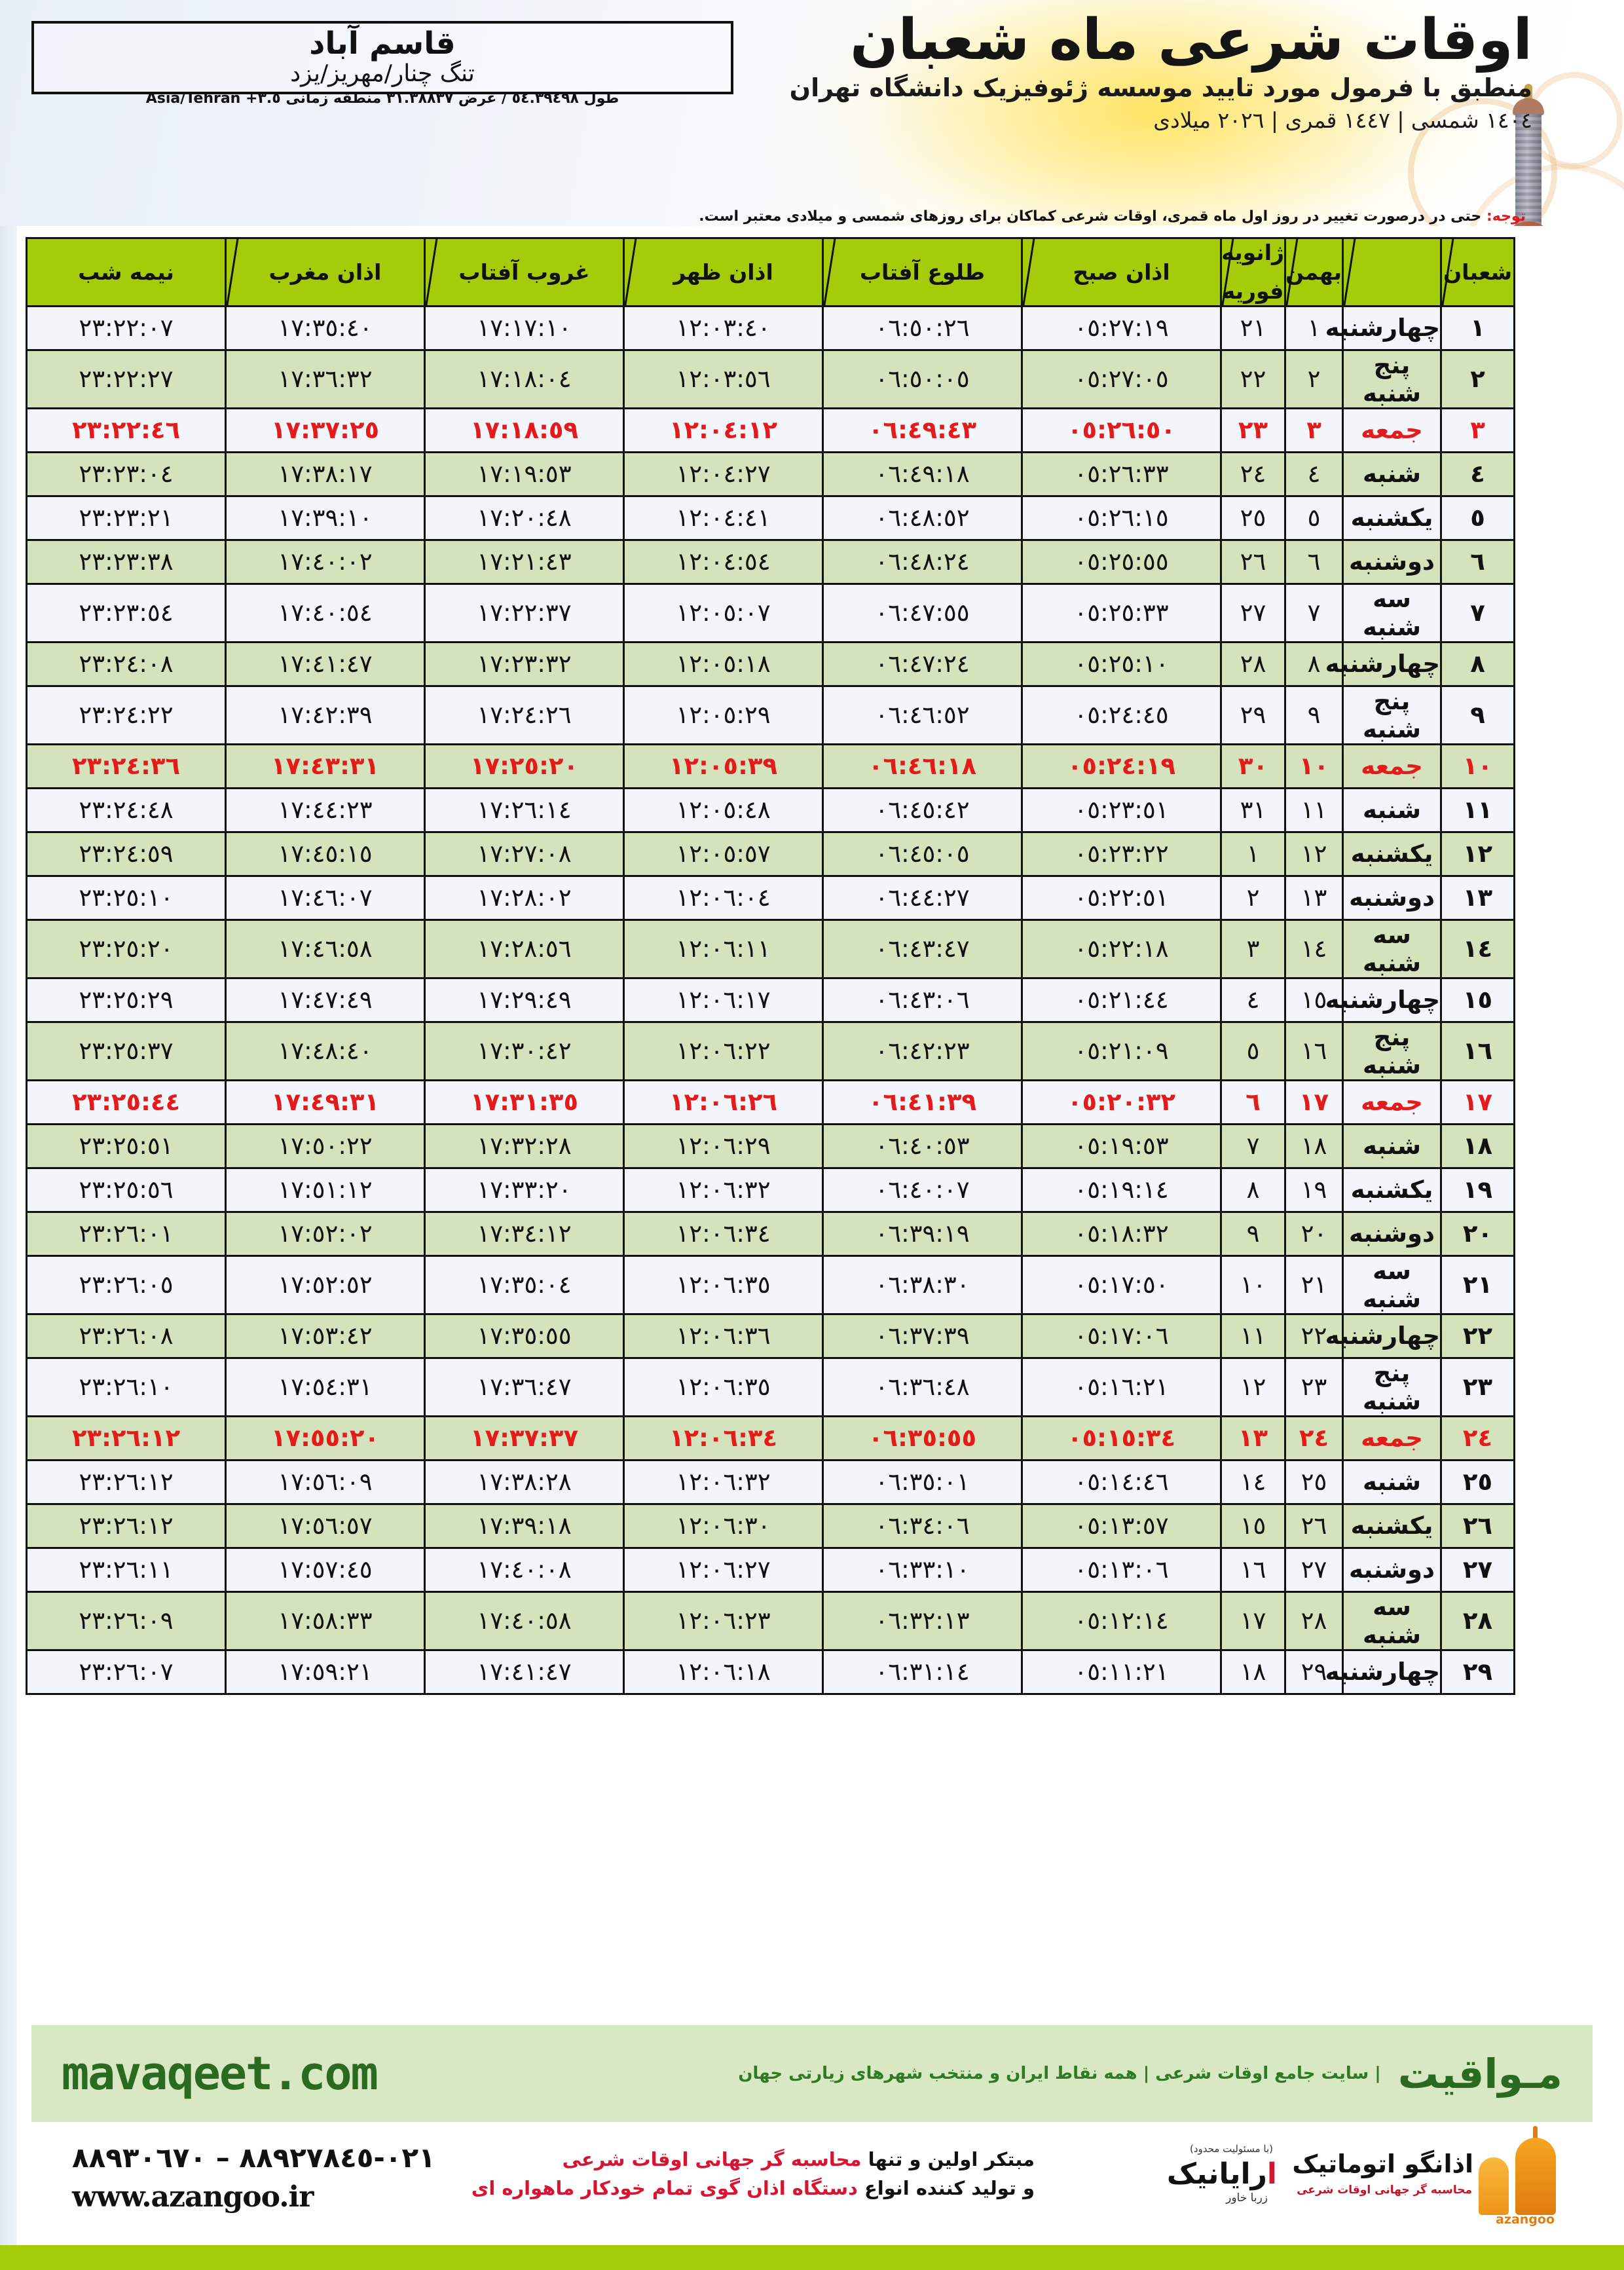  I want to click on time-midnight: ٢٣:٢٦:٠٥, so click(126, 1284).